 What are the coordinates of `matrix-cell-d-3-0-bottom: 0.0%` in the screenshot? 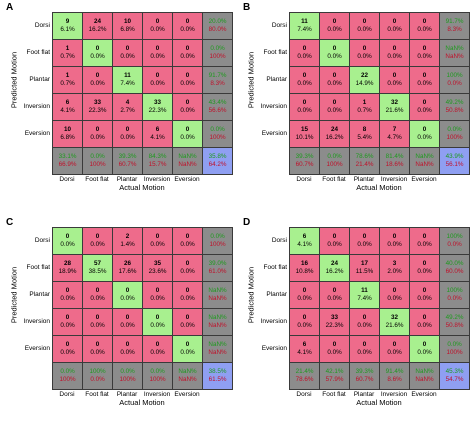 It's located at (304, 325).